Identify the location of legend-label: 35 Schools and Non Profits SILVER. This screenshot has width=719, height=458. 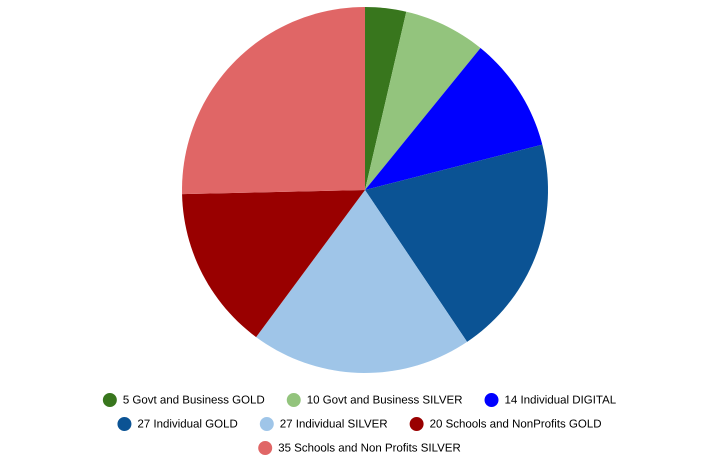
(369, 447).